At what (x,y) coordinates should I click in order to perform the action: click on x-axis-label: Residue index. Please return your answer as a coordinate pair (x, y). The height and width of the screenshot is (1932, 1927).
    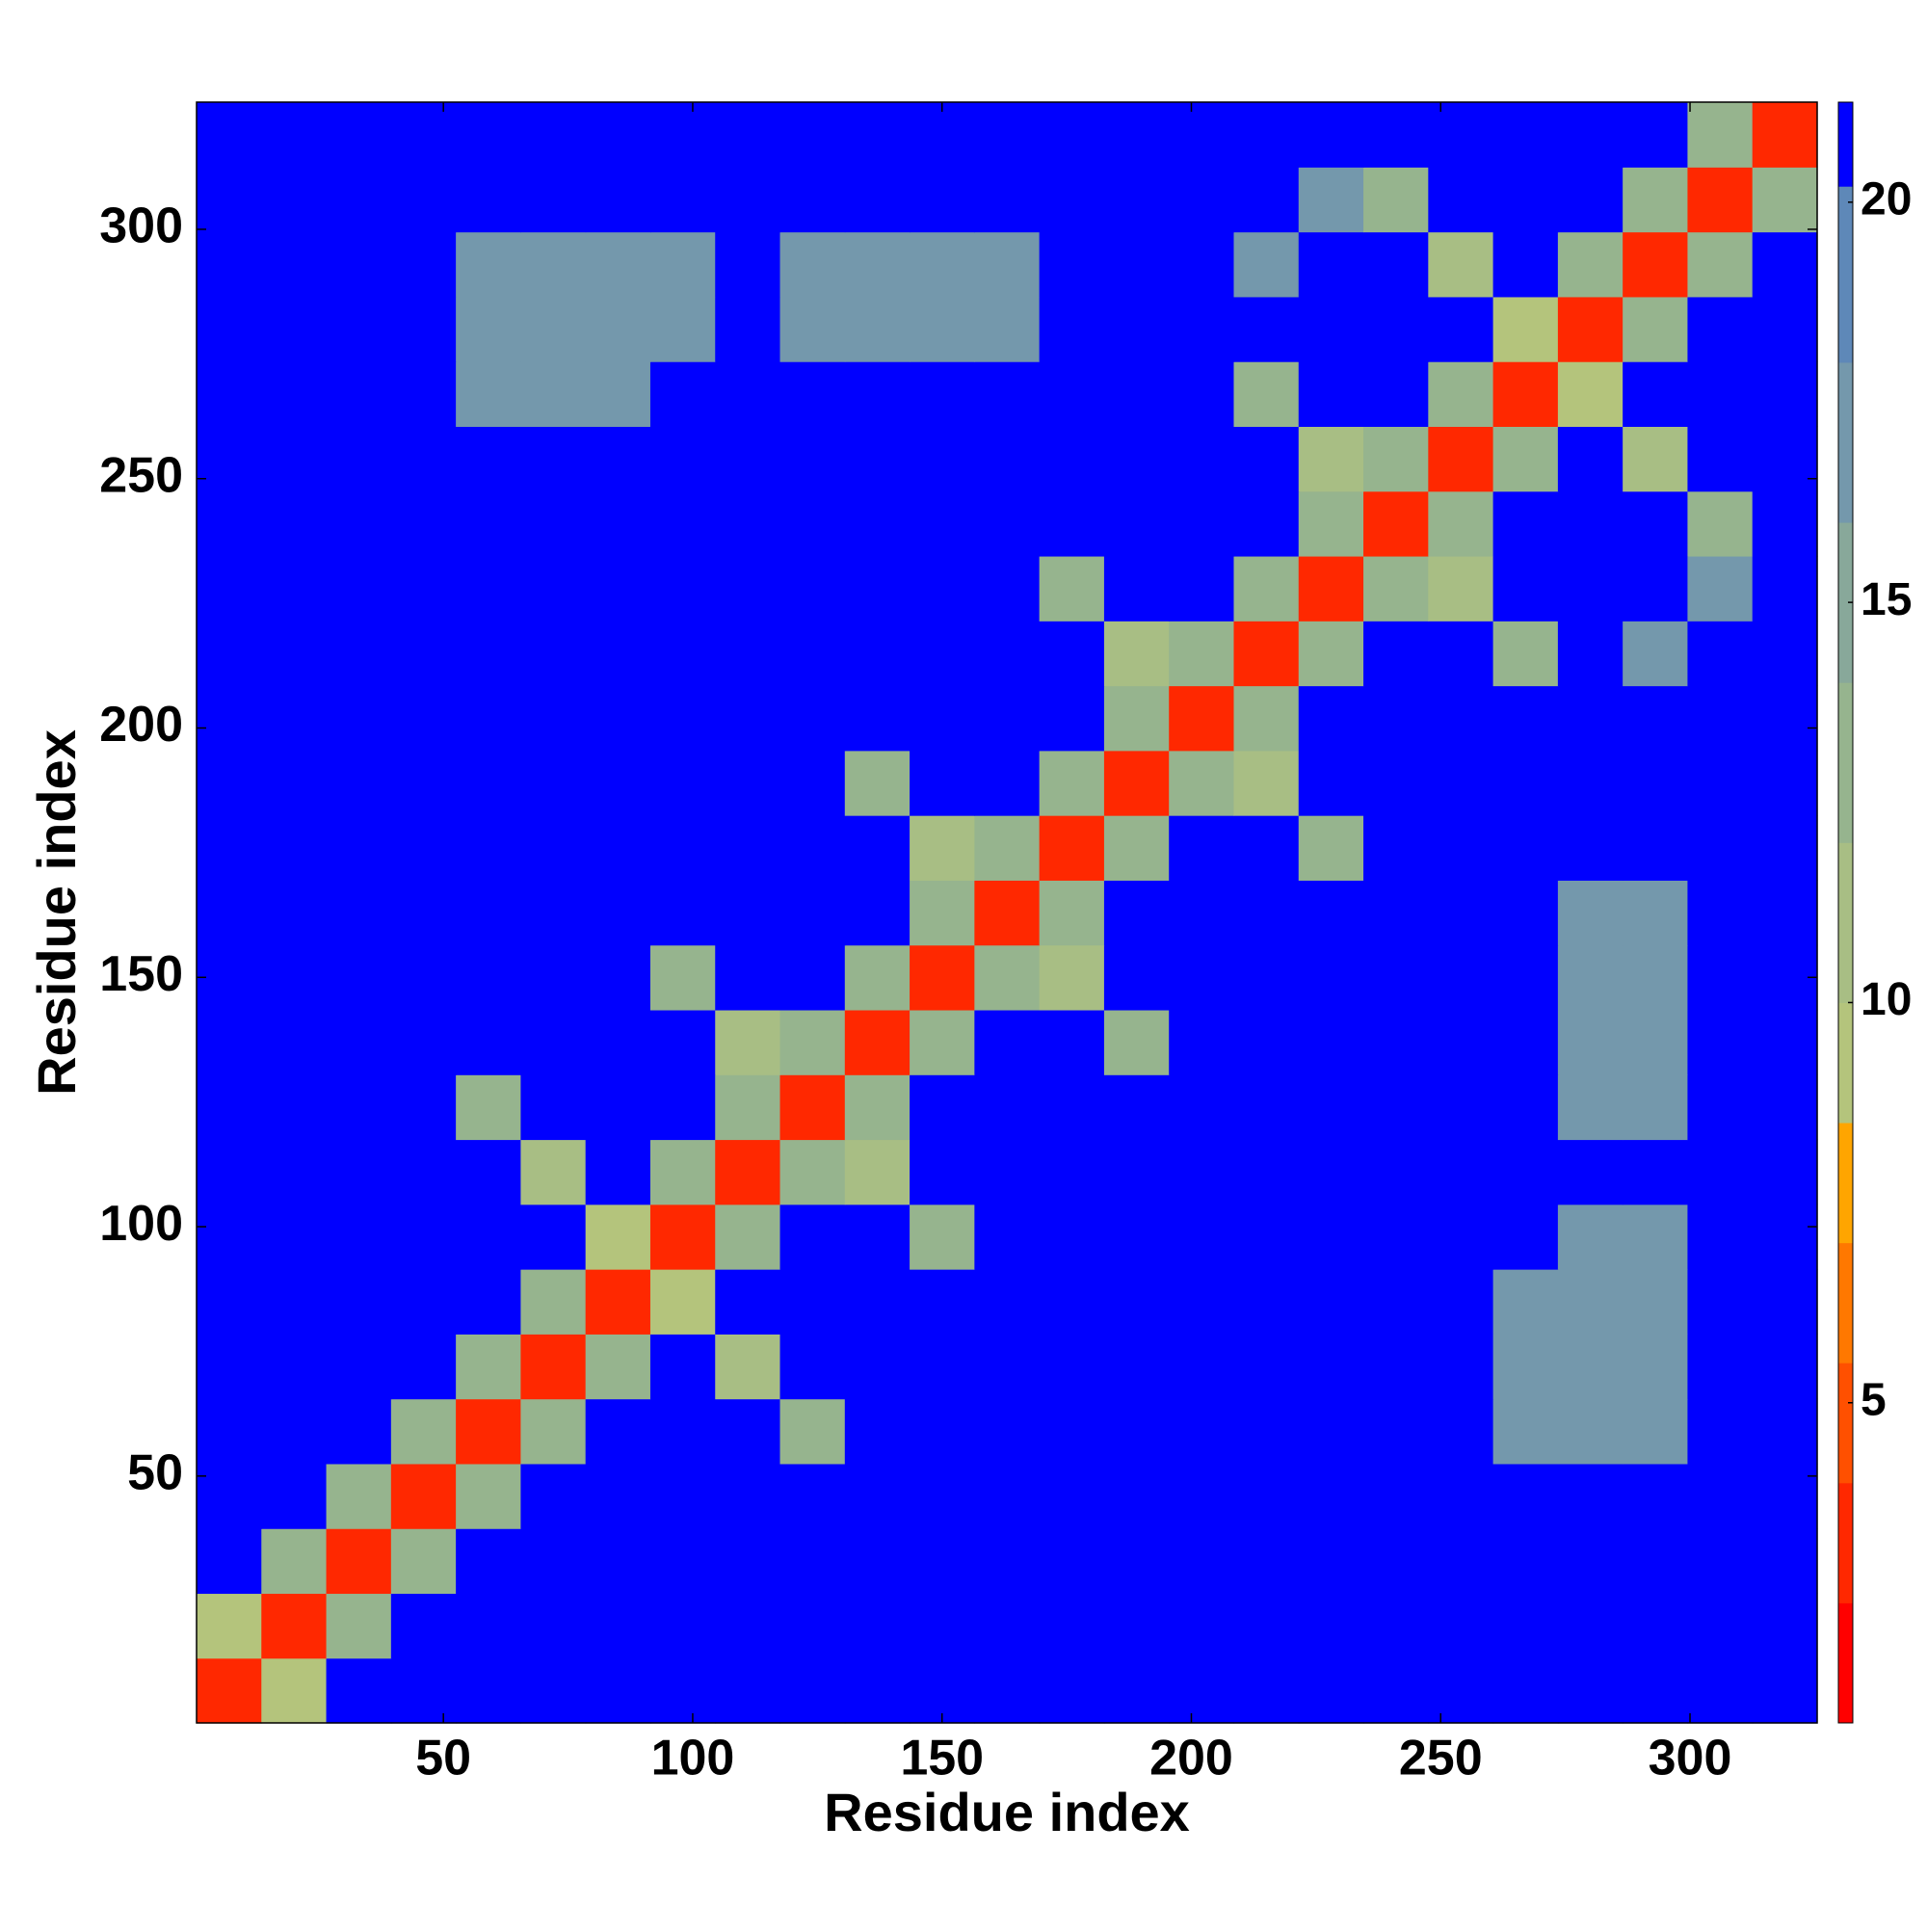
    Looking at the image, I should click on (1007, 1812).